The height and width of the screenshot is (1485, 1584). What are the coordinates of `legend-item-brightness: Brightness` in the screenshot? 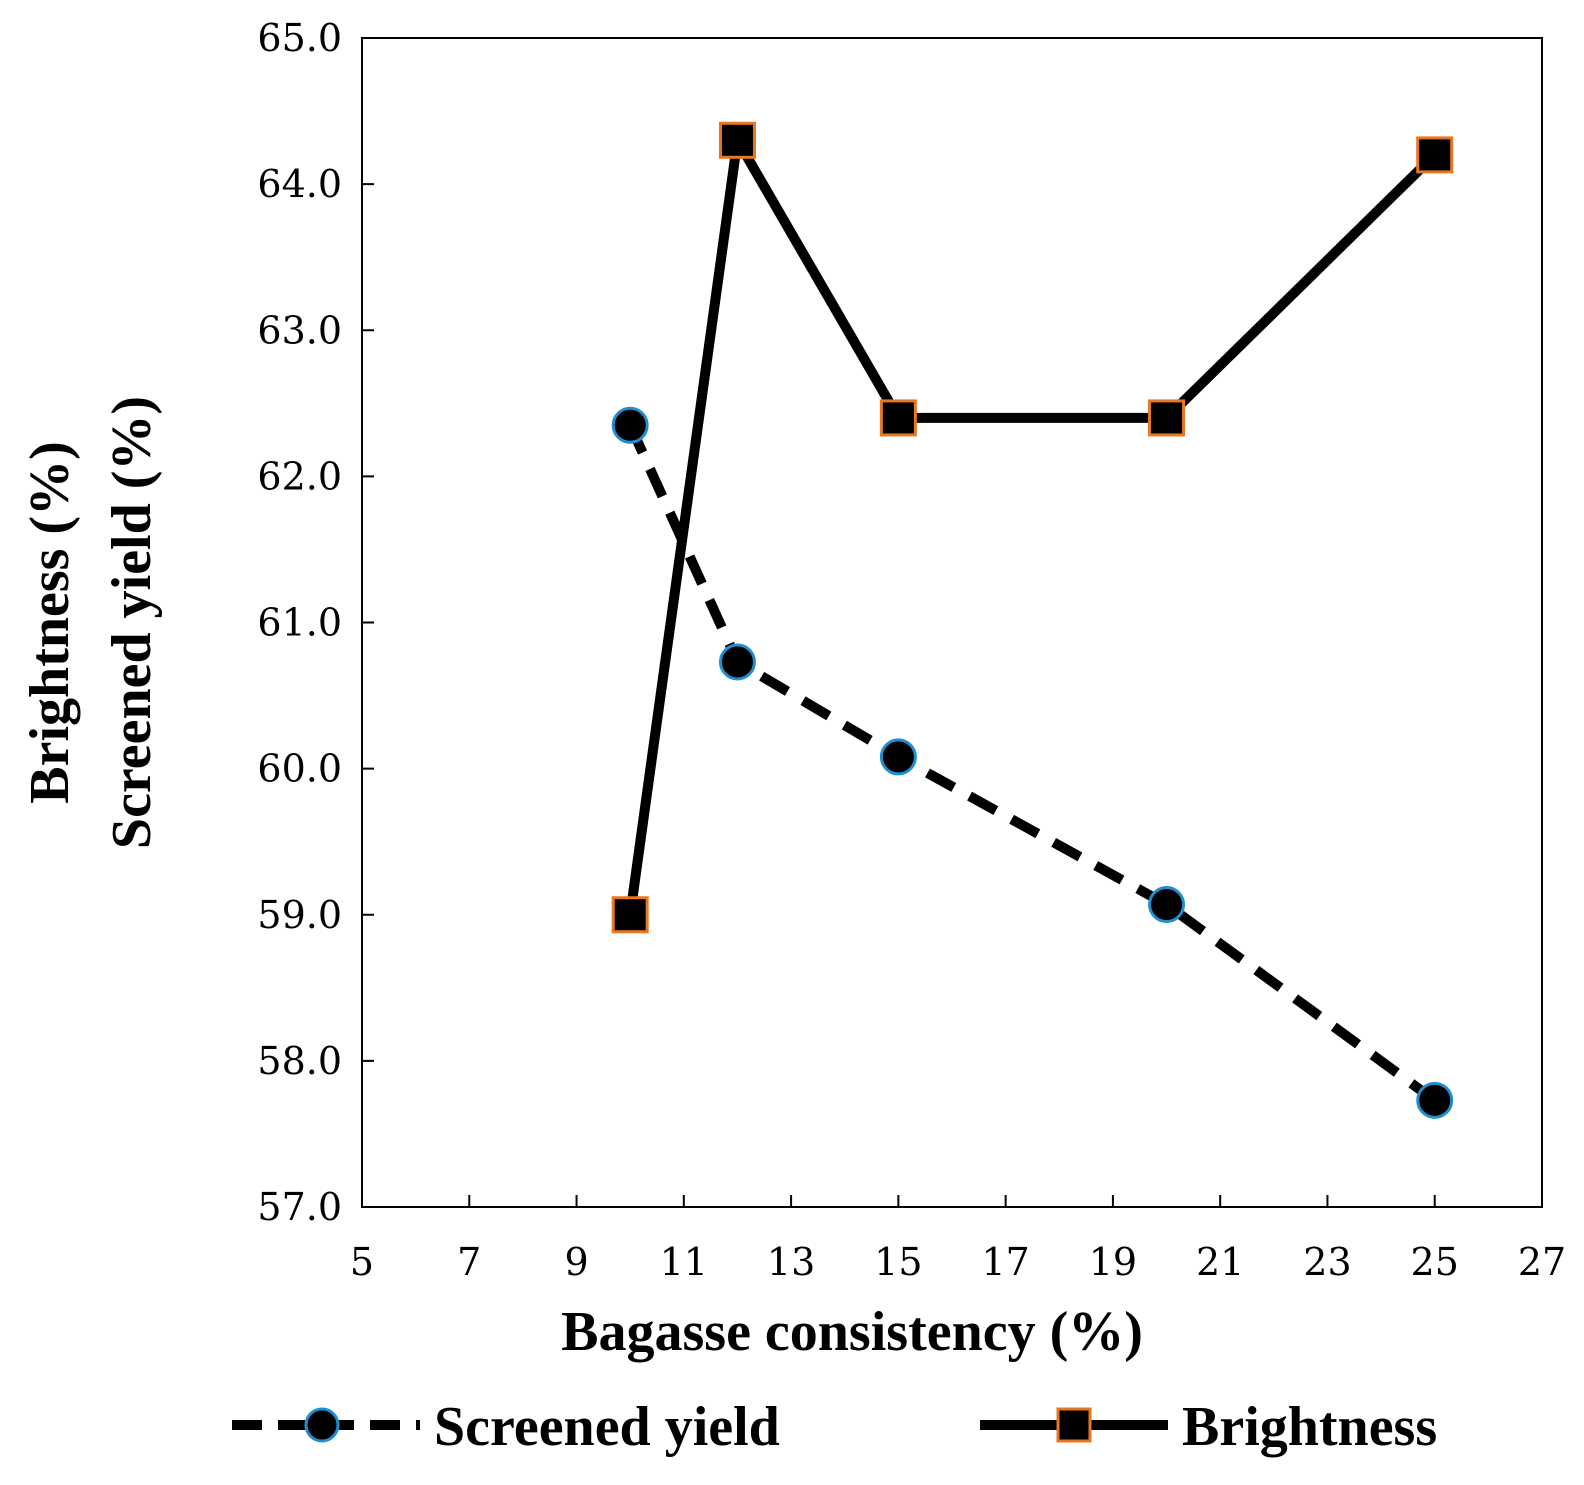 It's located at (1208, 1427).